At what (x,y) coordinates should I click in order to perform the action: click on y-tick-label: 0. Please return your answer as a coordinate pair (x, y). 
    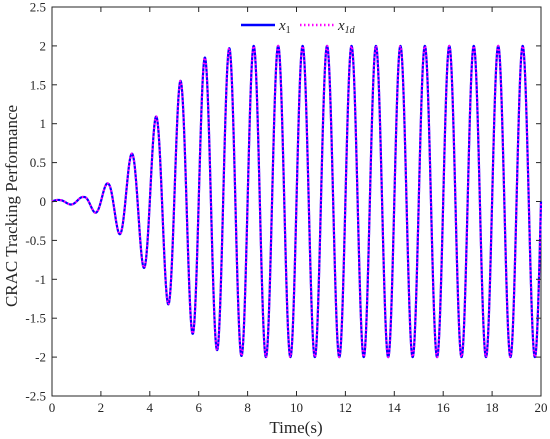
    Looking at the image, I should click on (43, 201).